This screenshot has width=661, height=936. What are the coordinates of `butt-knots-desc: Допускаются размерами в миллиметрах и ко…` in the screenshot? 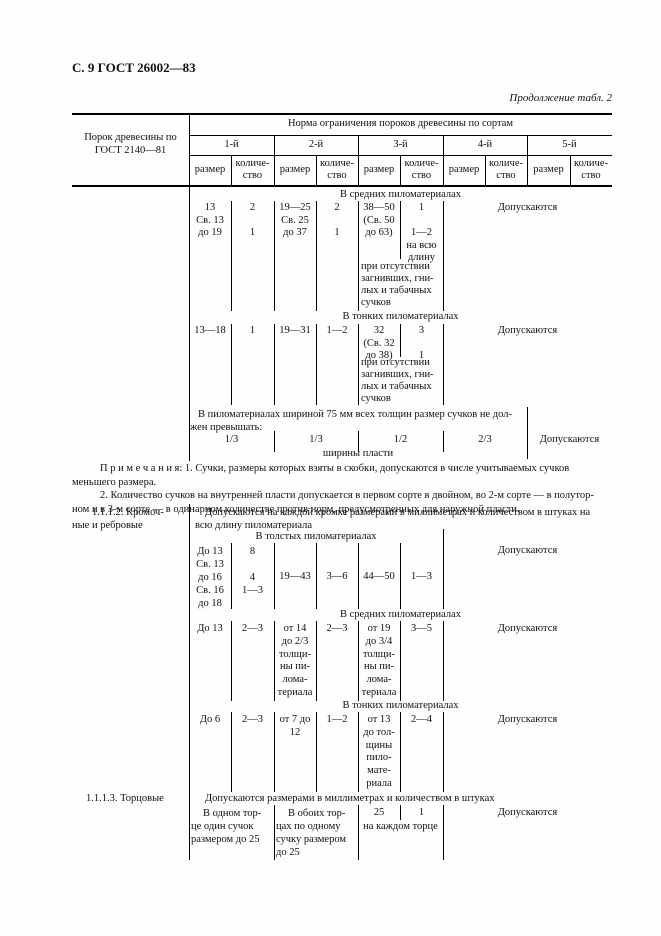 It's located at (350, 798).